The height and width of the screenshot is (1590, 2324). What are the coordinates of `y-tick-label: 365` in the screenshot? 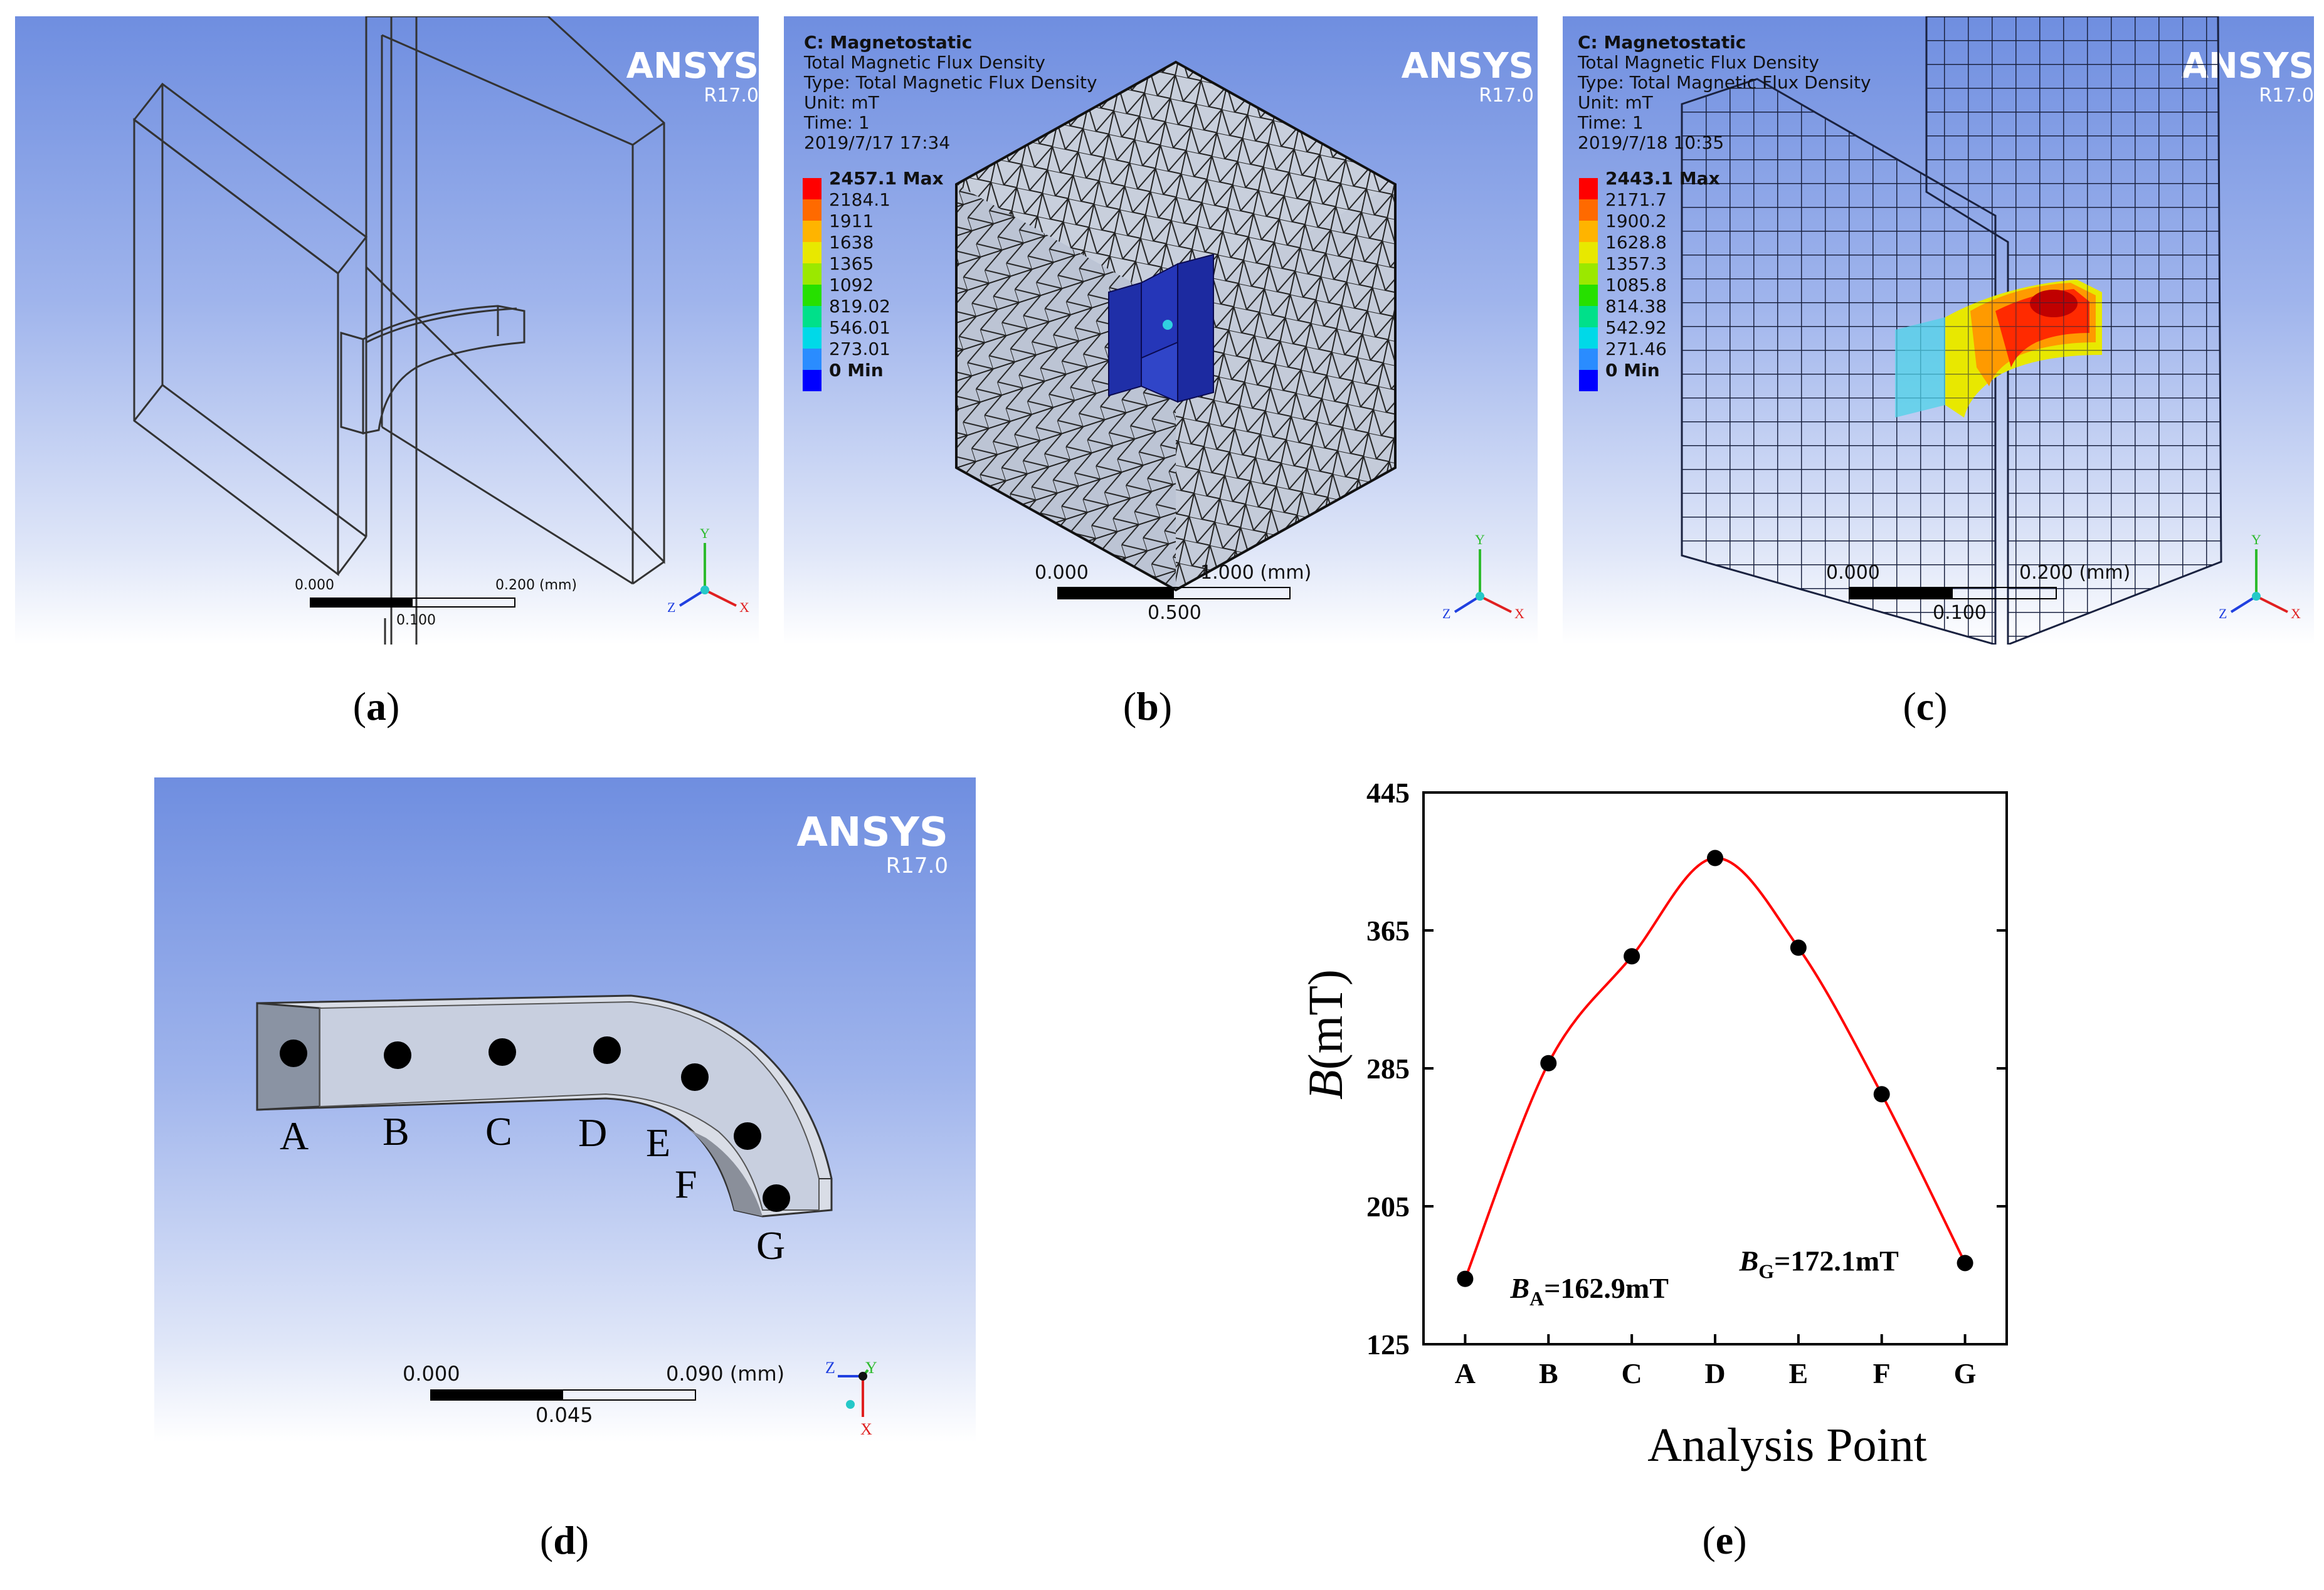 It's located at (1388, 931).